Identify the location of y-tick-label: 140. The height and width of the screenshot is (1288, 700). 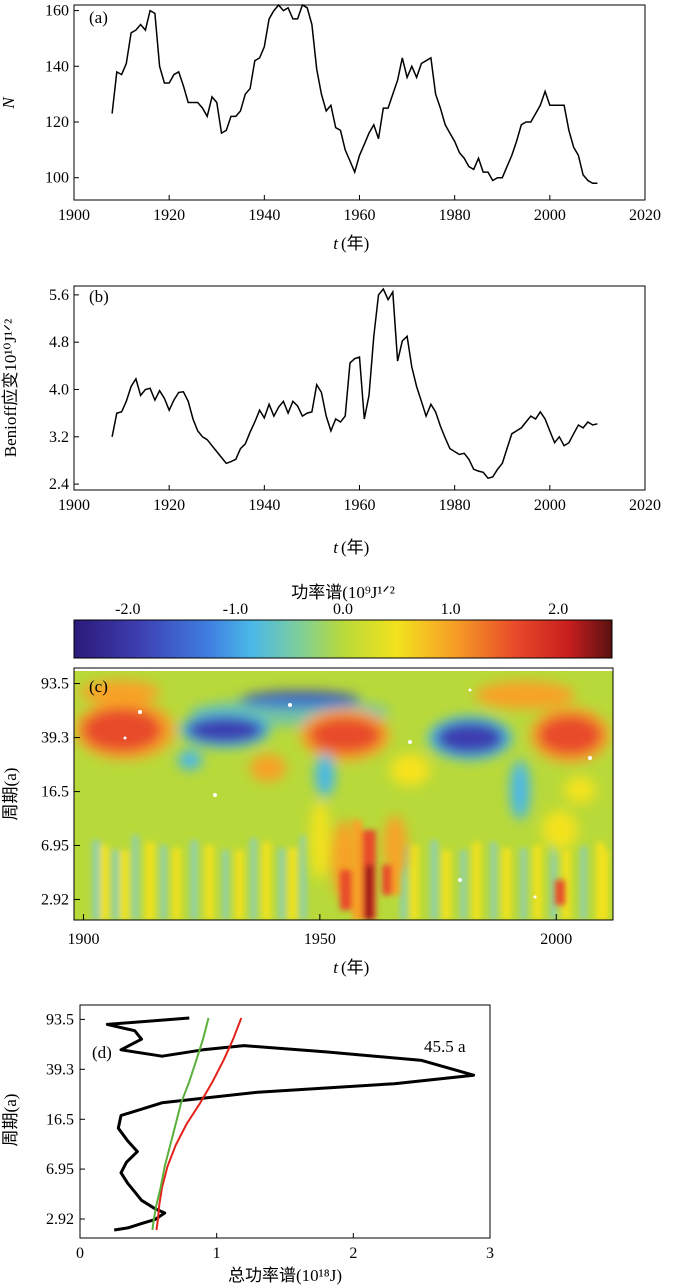
(57, 66).